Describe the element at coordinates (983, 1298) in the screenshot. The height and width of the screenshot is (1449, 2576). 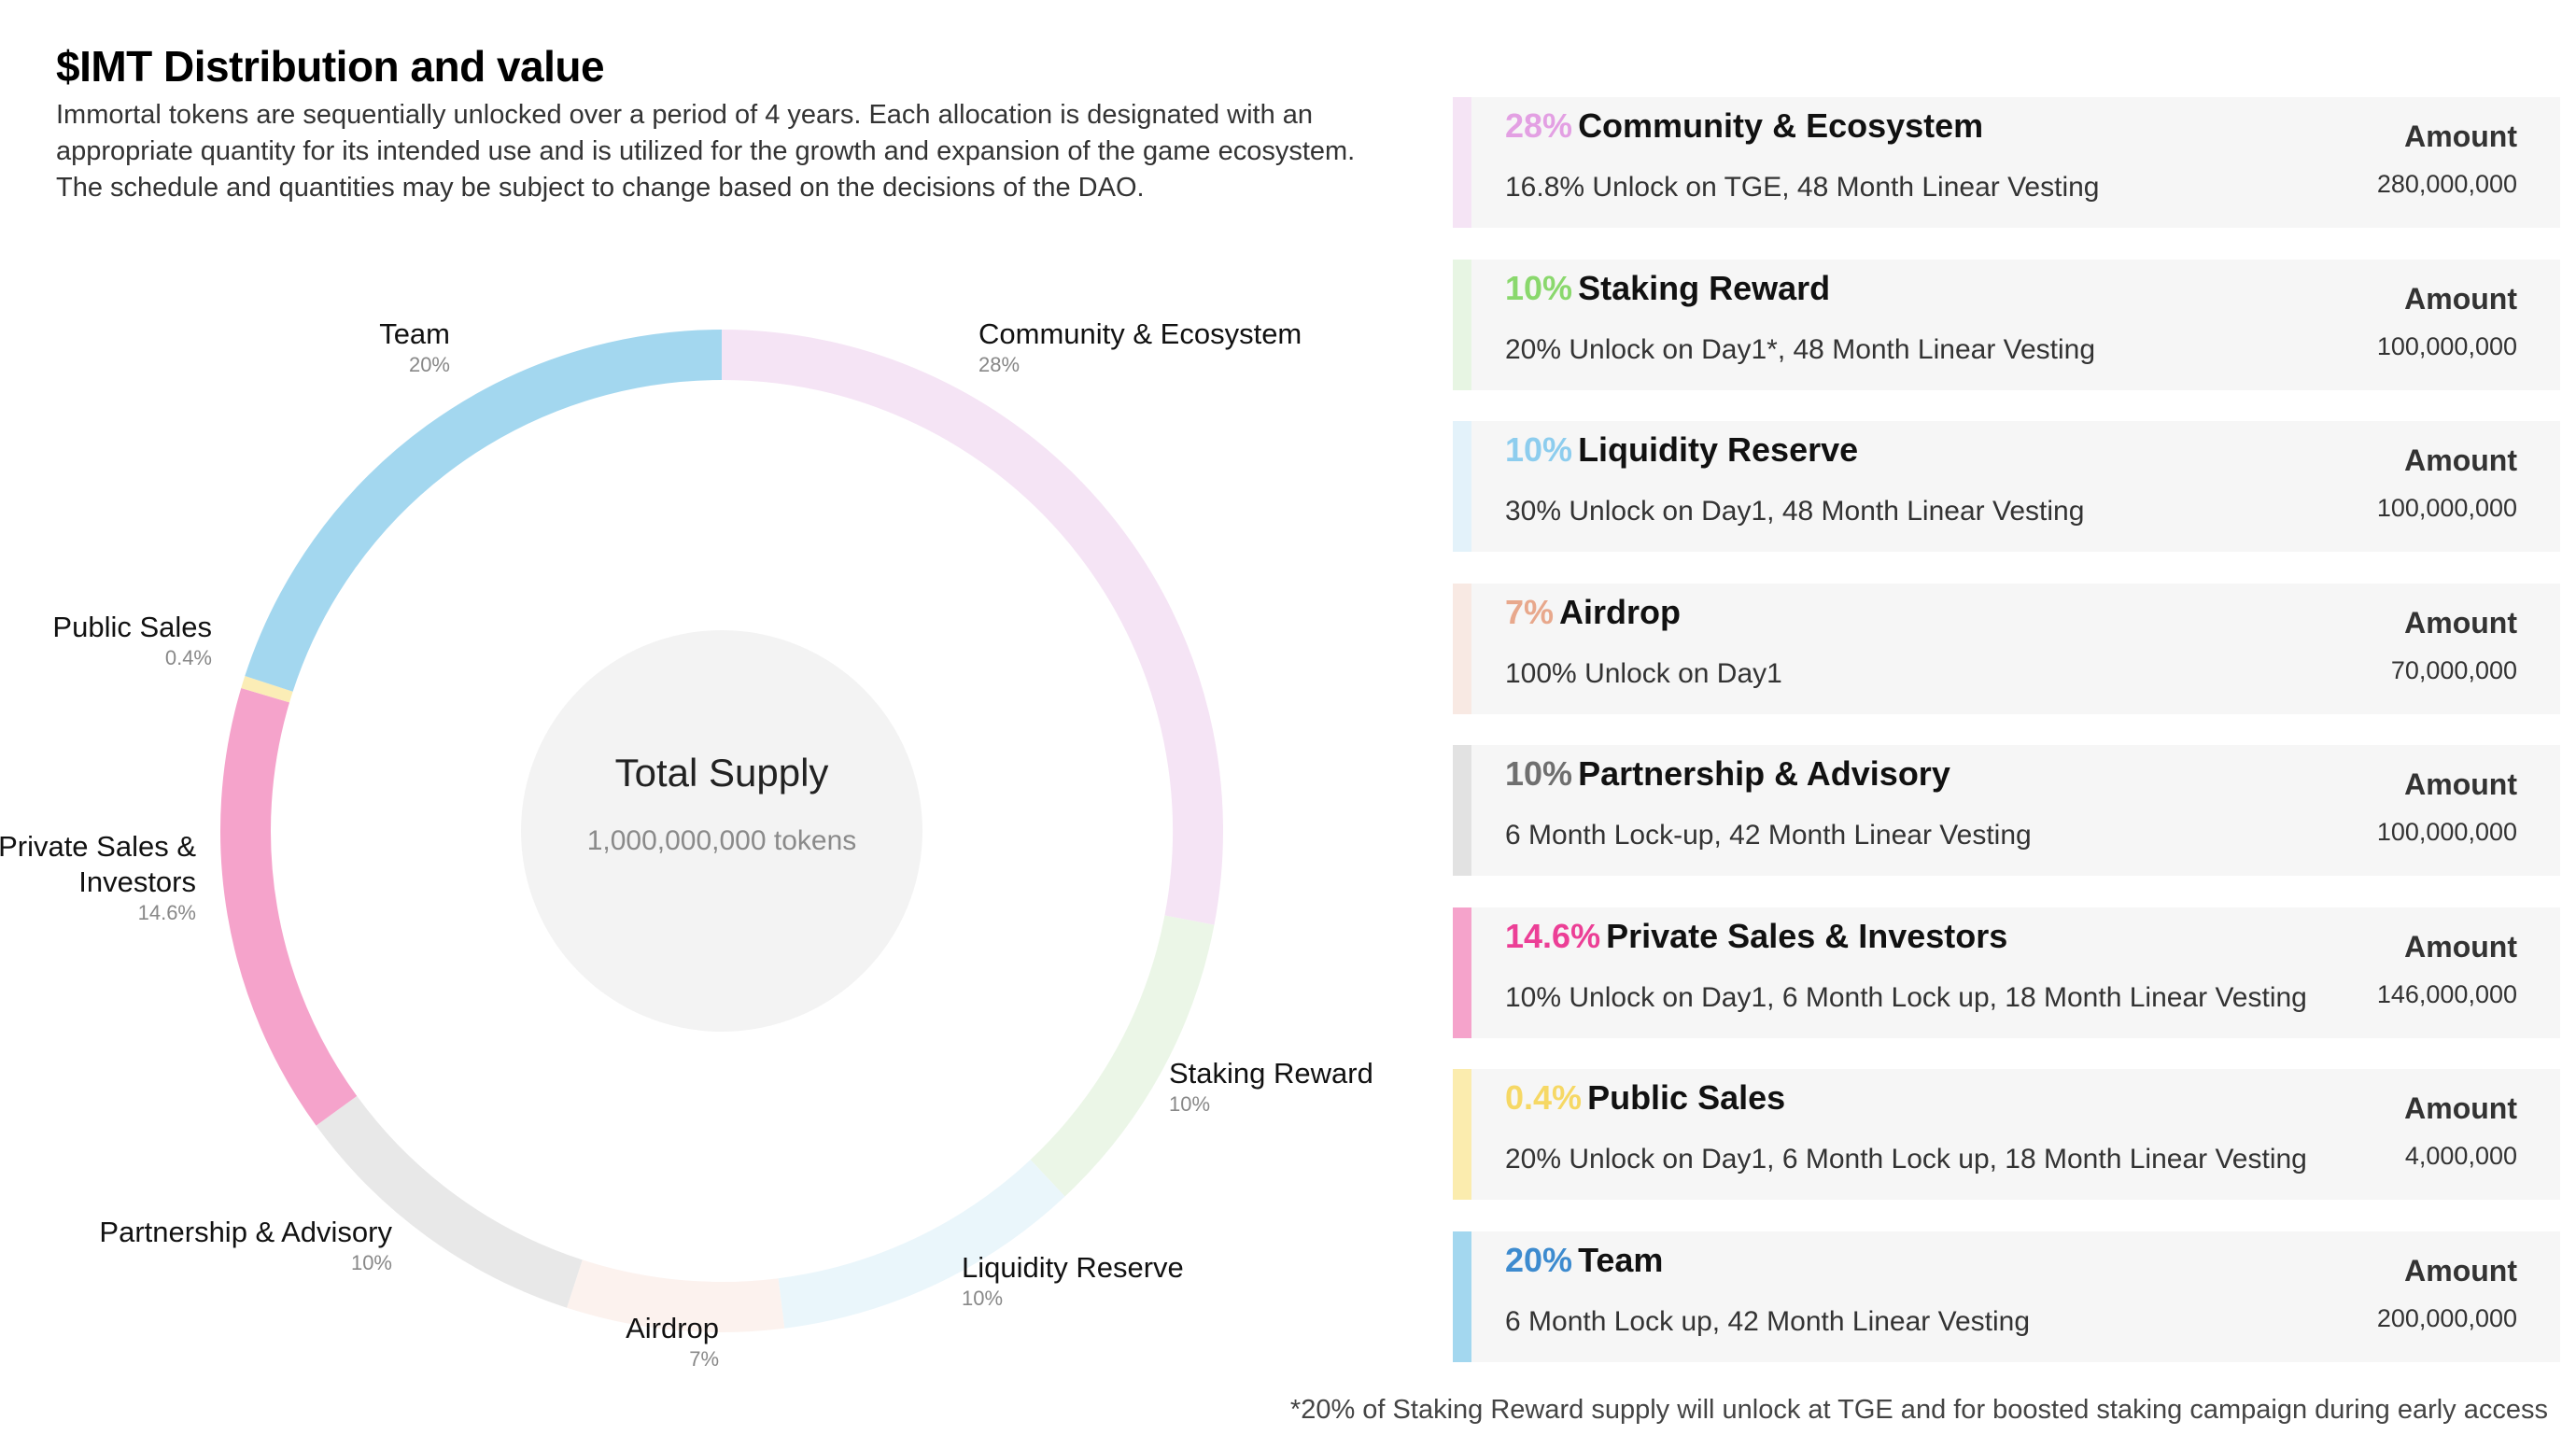
I see `segment-pct-liquidity-reserve: 10%` at that location.